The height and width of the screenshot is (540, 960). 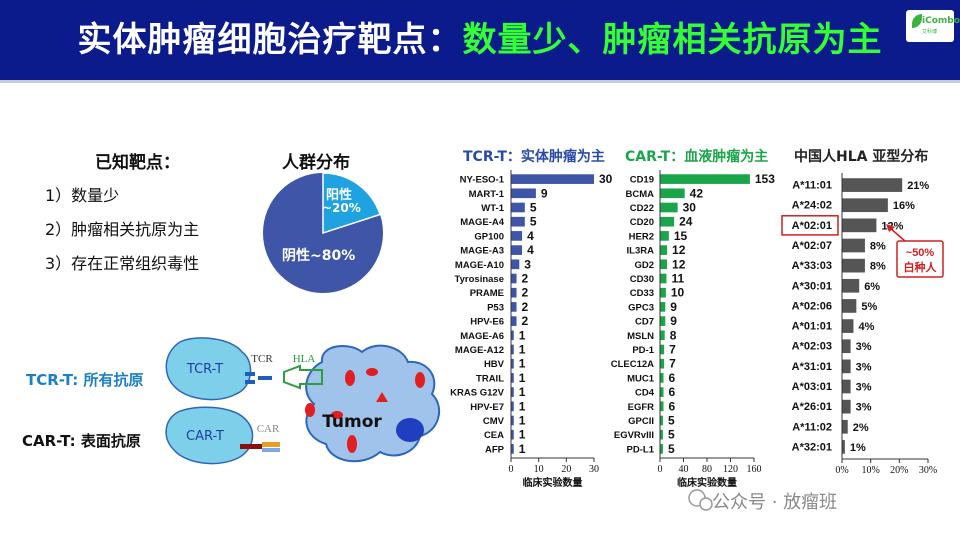 I want to click on x-tick-label: 0, so click(x=511, y=469).